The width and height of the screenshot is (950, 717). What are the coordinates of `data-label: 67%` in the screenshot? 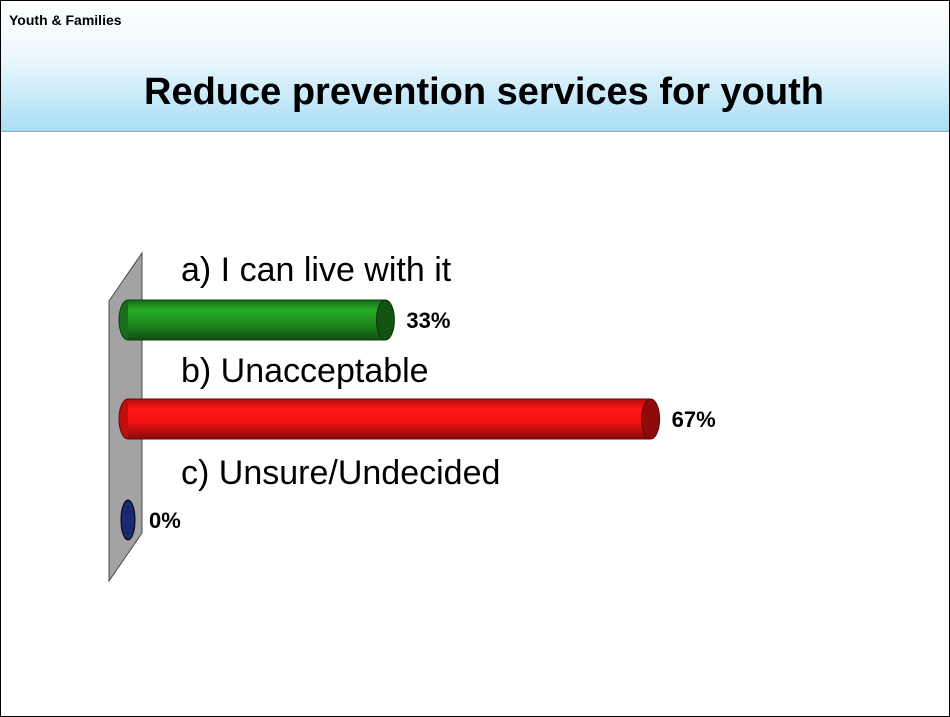 It's located at (694, 419).